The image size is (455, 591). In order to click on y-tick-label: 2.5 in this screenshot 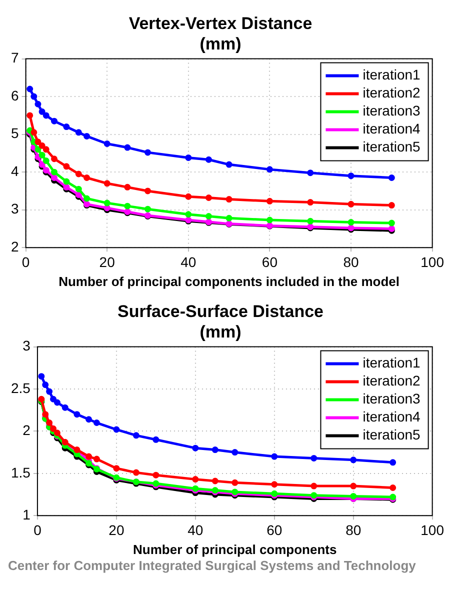, I will do `click(20, 388)`.